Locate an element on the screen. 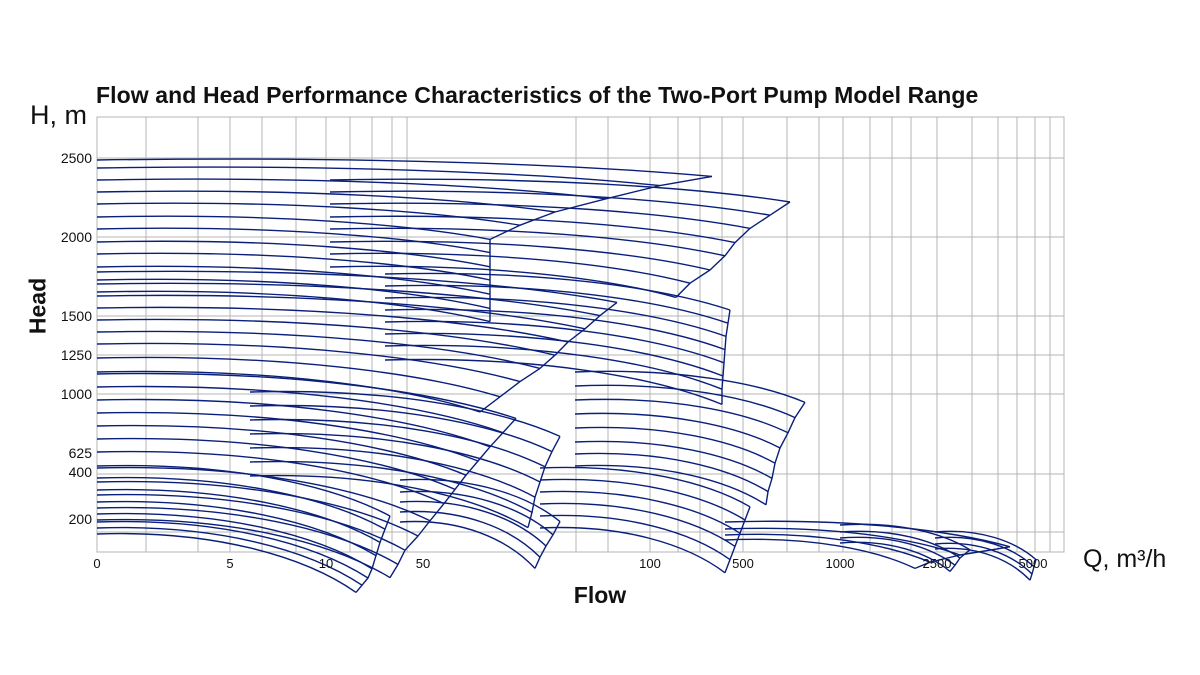 The image size is (1200, 675). x-tick-label: 0 is located at coordinates (96, 563).